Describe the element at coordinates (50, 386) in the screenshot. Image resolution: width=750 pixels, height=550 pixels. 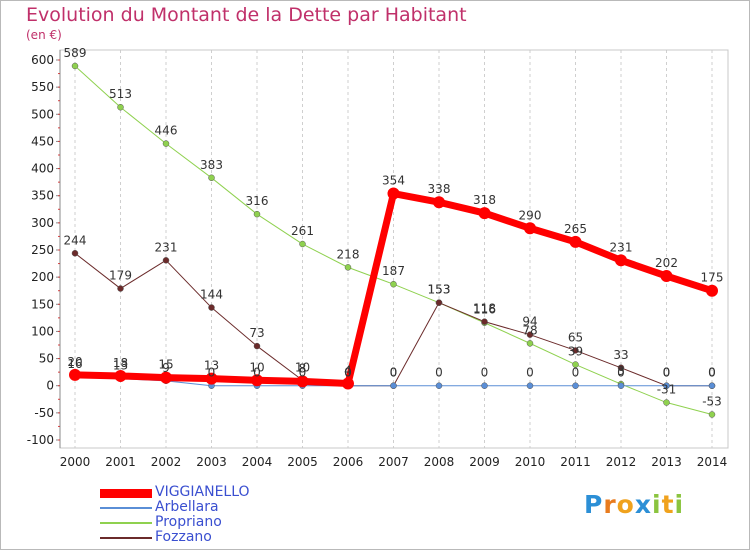
I see `y-tick-label: 0` at that location.